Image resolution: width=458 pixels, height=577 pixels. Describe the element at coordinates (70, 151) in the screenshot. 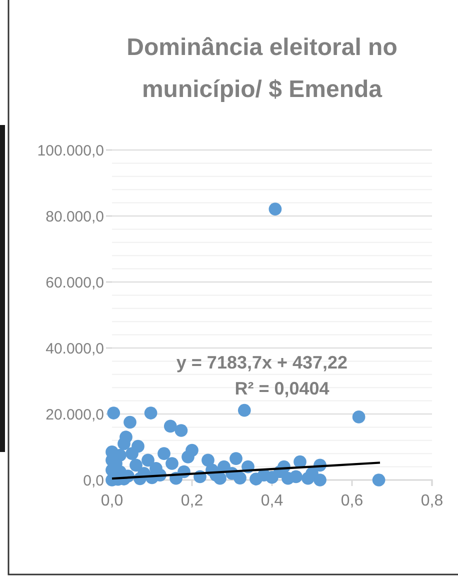

I see `y-tick-label: 100.000,0` at that location.